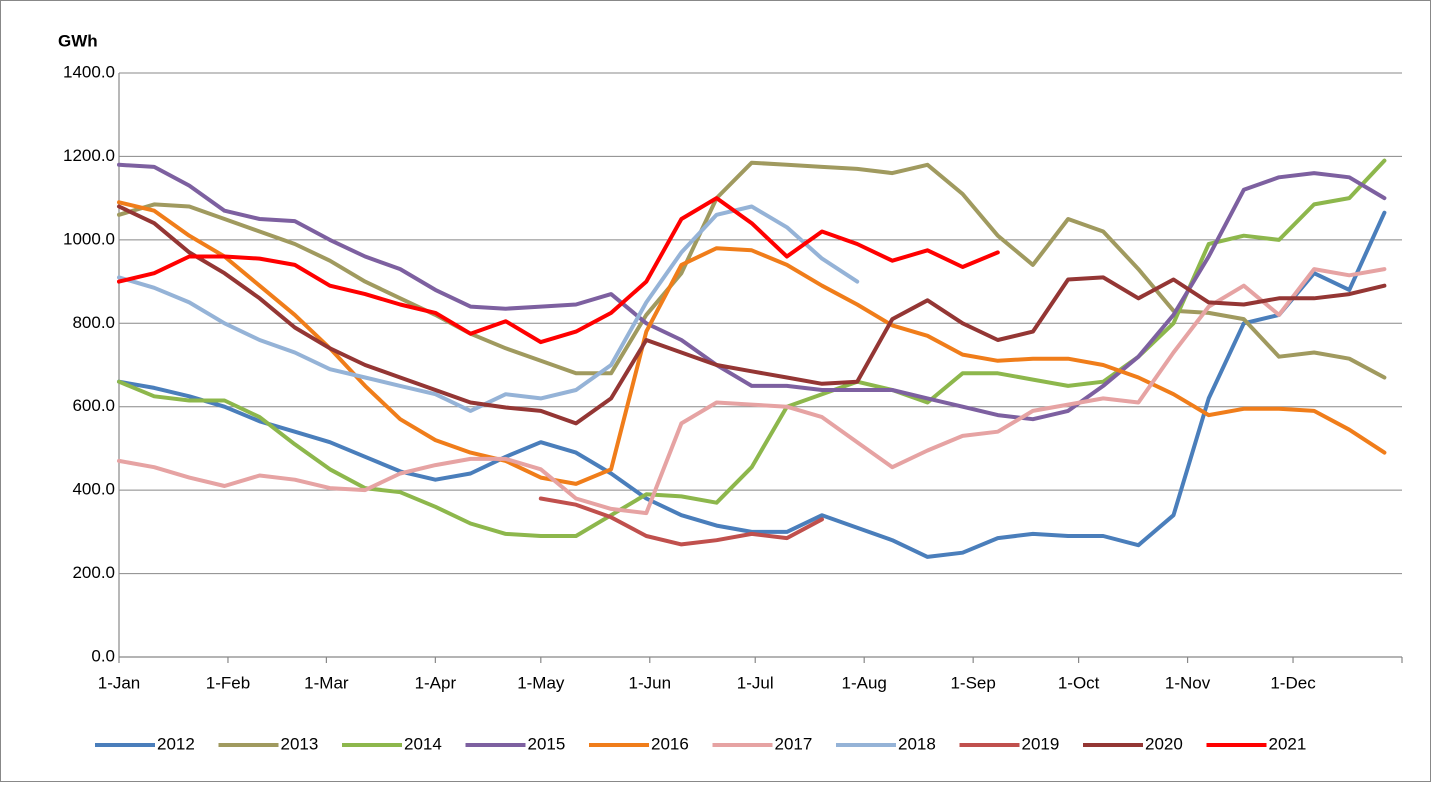 Image resolution: width=1431 pixels, height=787 pixels. I want to click on legend-label: 2013, so click(300, 743).